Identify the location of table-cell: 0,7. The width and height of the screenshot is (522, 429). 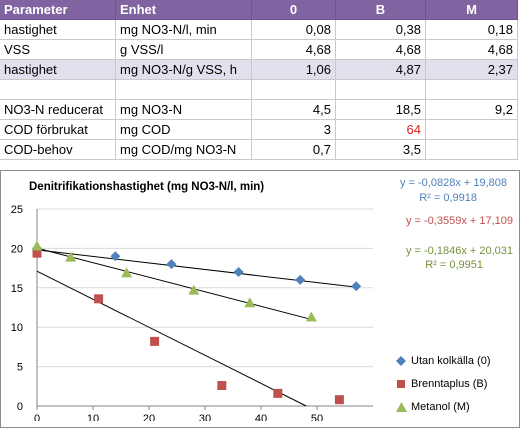
(294, 150).